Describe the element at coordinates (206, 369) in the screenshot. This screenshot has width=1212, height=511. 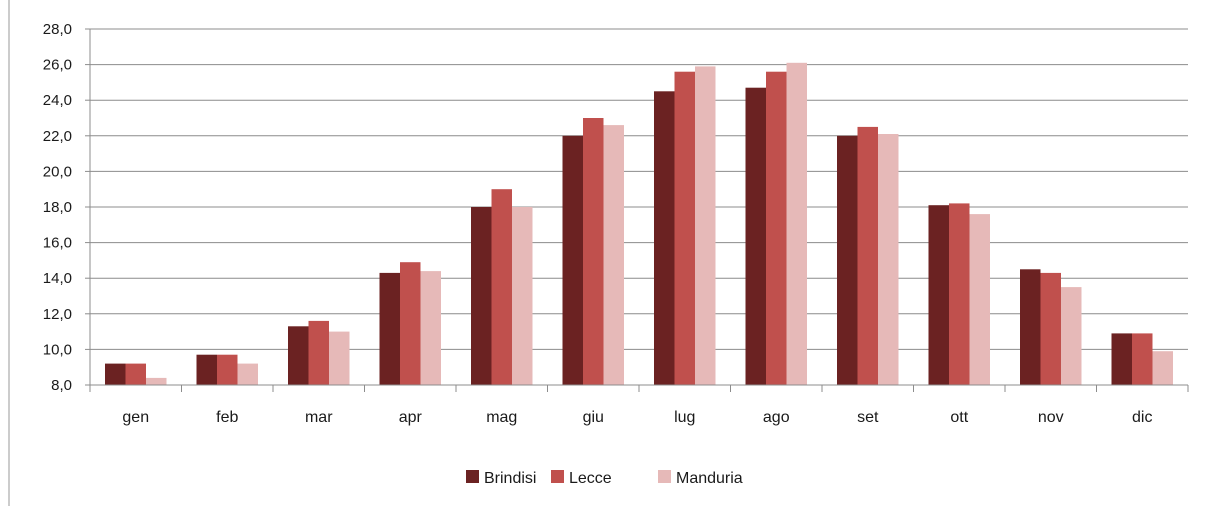
I see `bar-brindisi-feb` at that location.